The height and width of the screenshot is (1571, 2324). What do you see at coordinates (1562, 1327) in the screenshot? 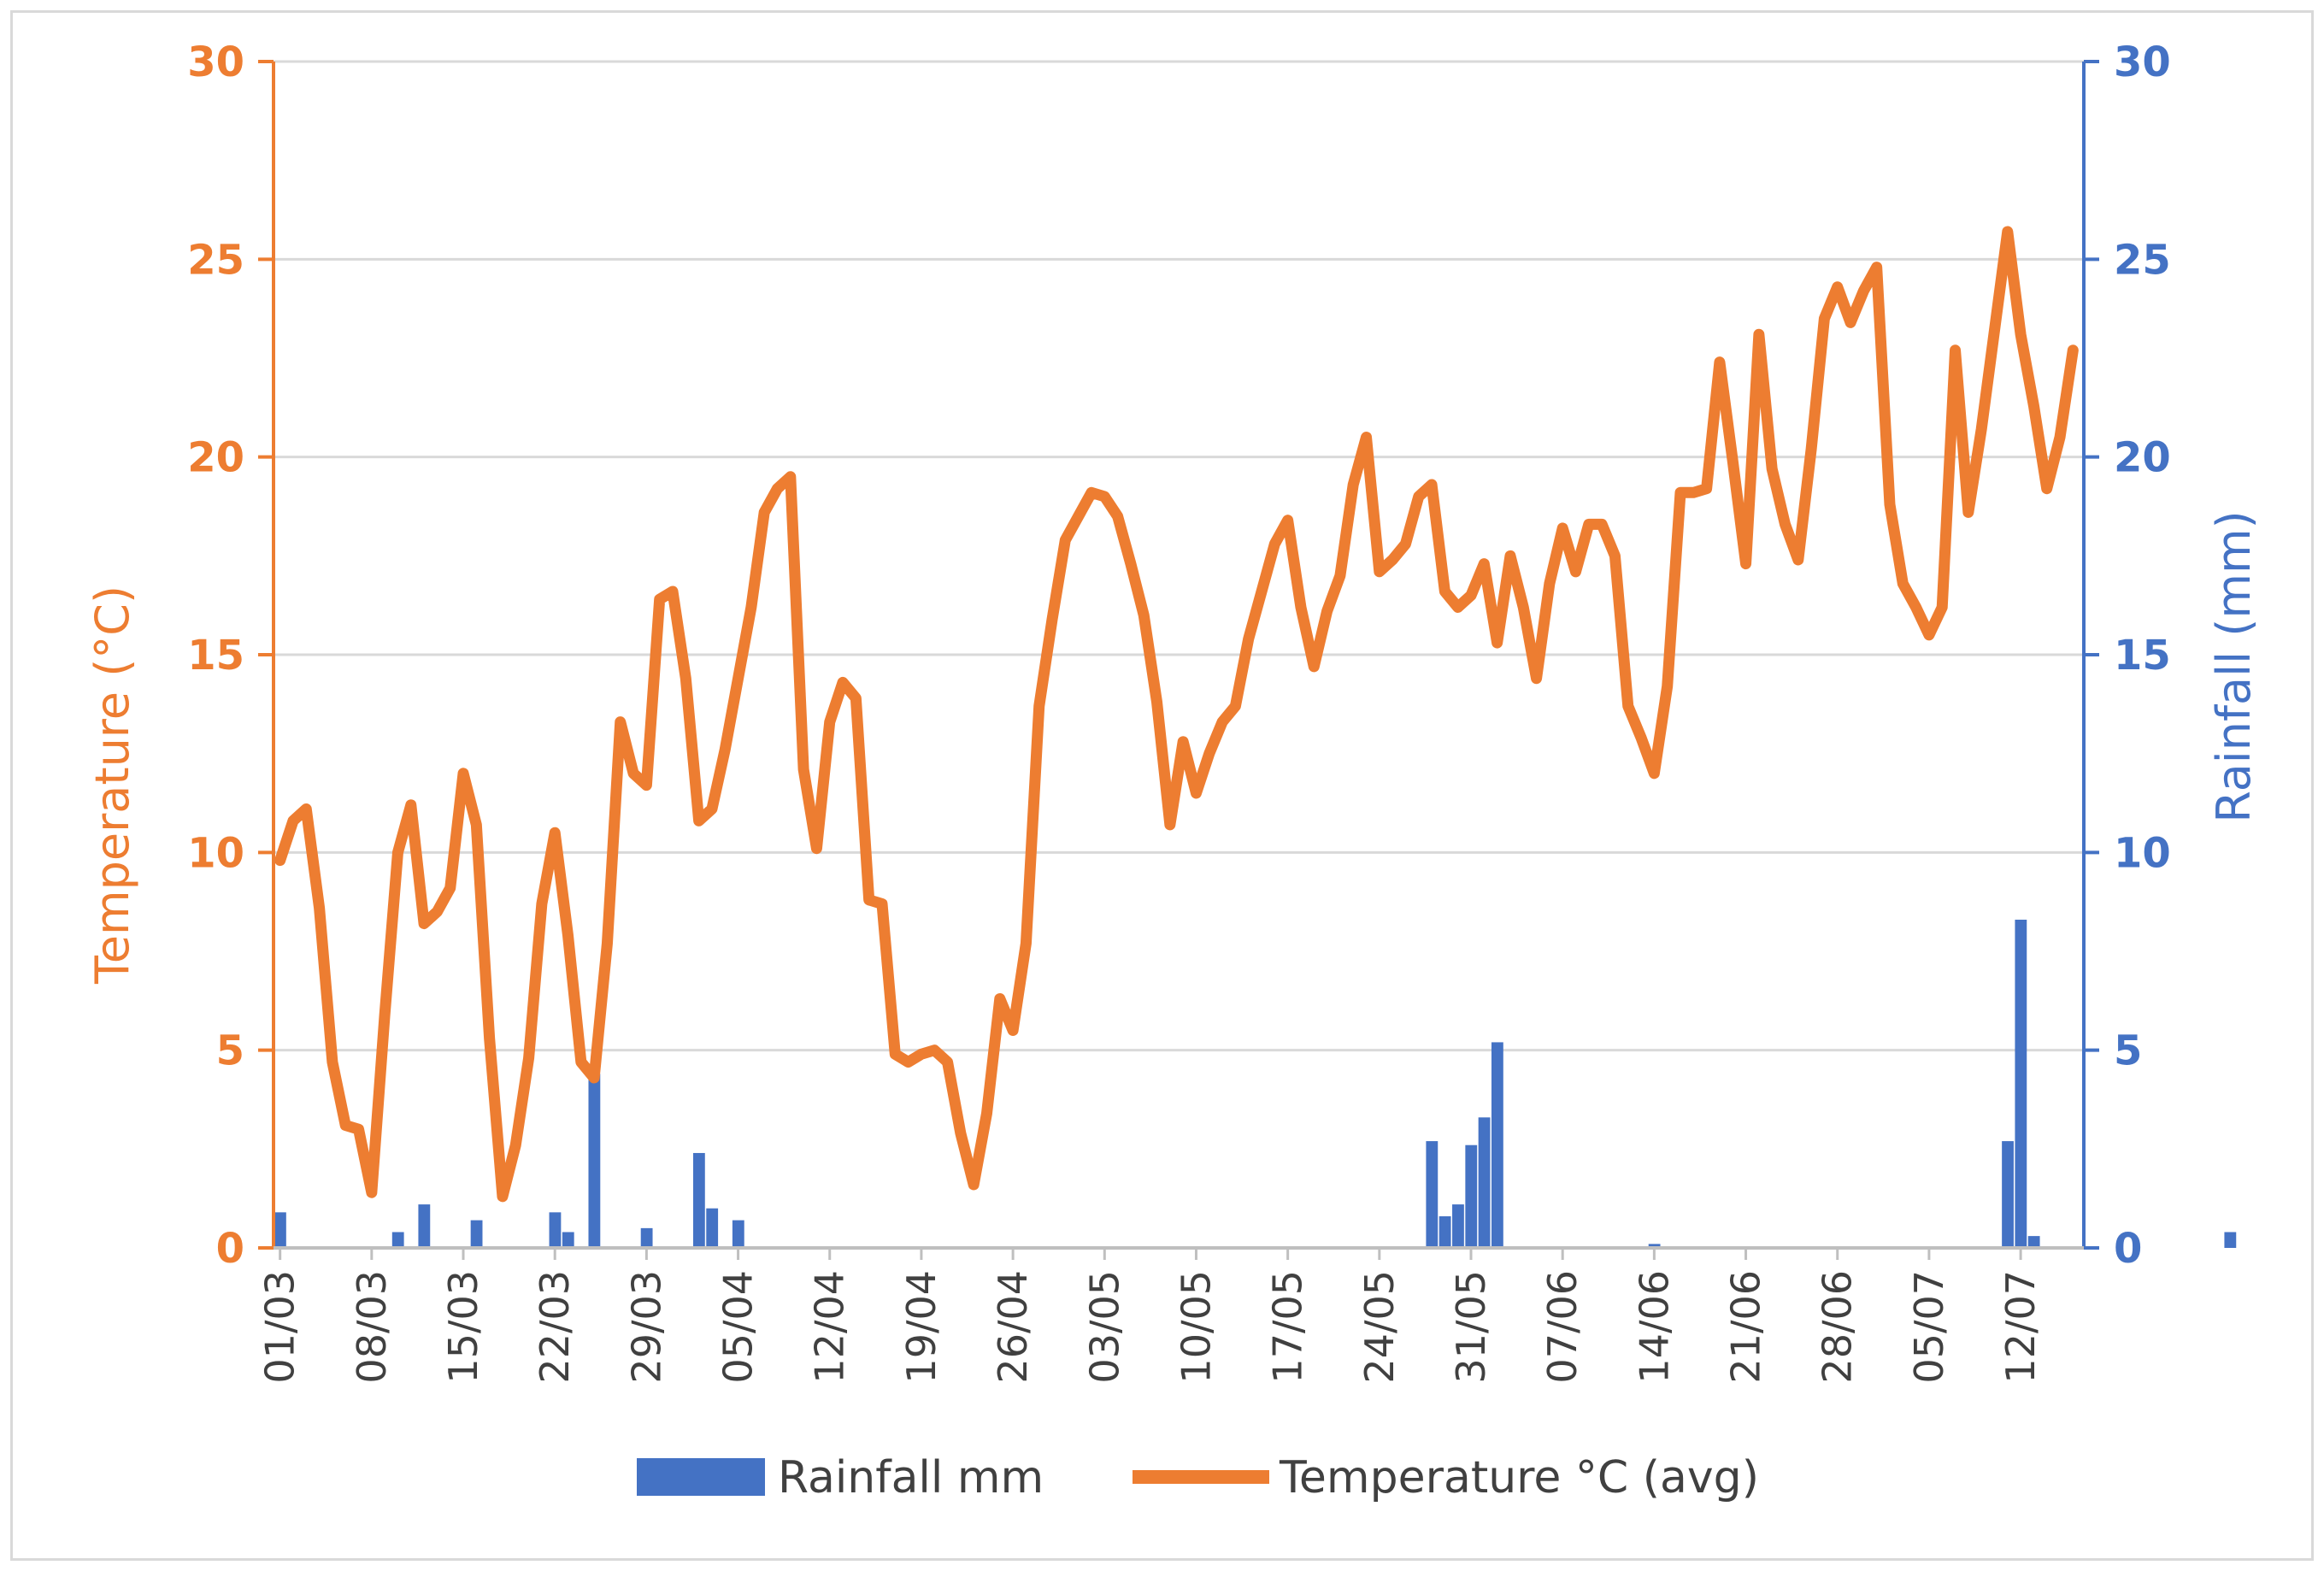
I see `x-tick-label-14: 07/06` at bounding box center [1562, 1327].